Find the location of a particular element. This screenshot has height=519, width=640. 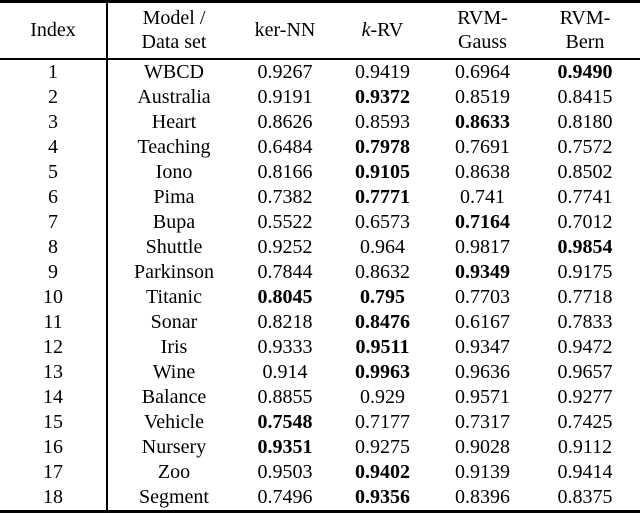

value-cell: 0.9139 is located at coordinates (482, 472).